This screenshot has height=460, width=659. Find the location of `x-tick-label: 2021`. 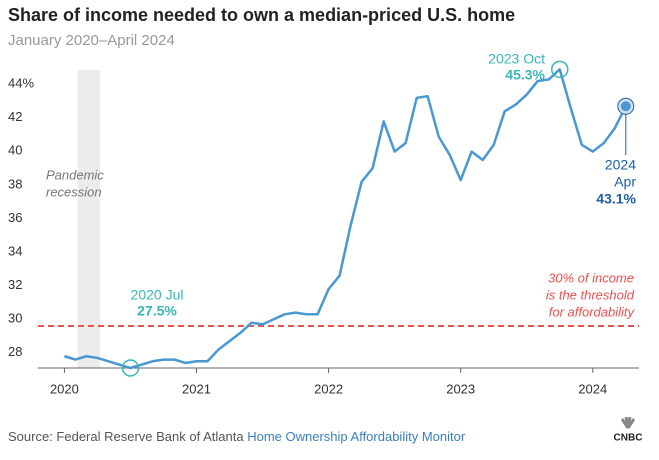

x-tick-label: 2021 is located at coordinates (196, 388).